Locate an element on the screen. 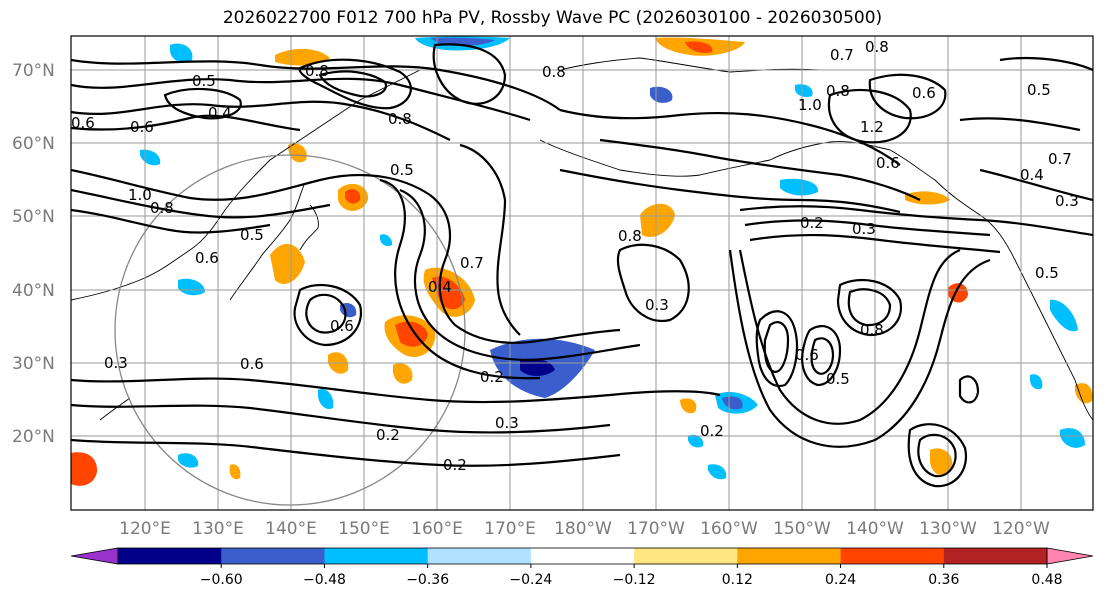 The width and height of the screenshot is (1105, 604). colorbar-tick-label: 0.36 is located at coordinates (943, 580).